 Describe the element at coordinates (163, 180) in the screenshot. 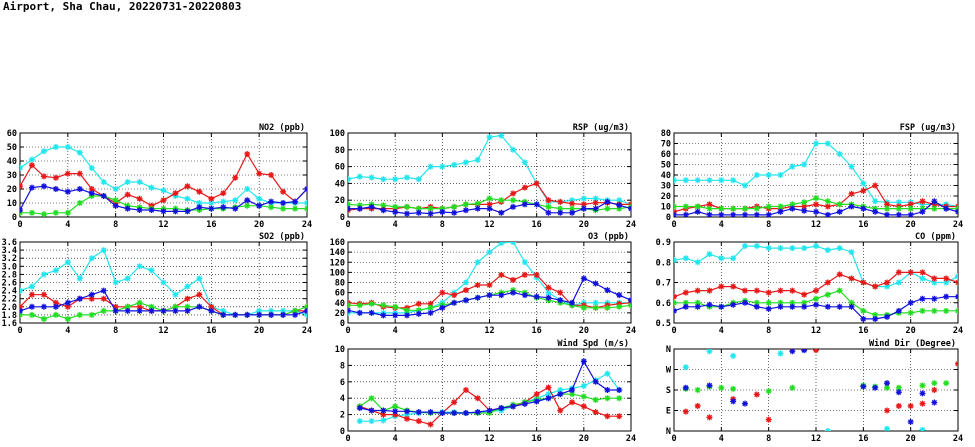

I see `series-group` at that location.